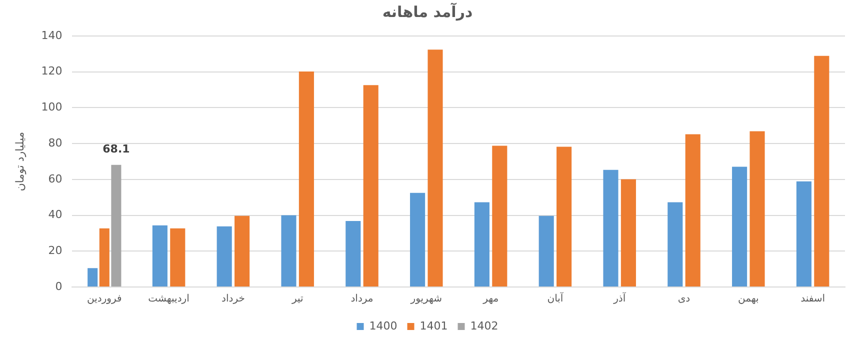  What do you see at coordinates (55, 143) in the screenshot?
I see `y-tick-label: 80` at bounding box center [55, 143].